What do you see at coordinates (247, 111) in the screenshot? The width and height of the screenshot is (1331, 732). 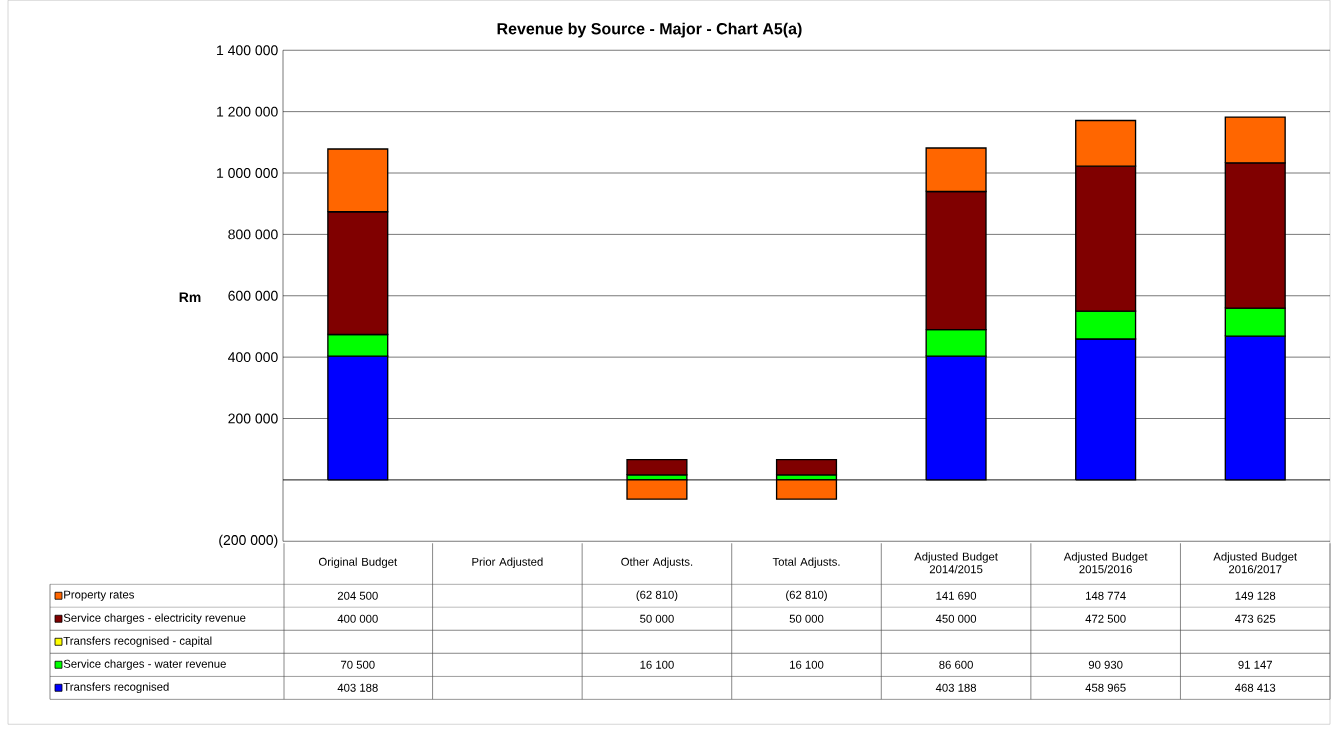 I see `y-tick-label: 1 200 000` at bounding box center [247, 111].